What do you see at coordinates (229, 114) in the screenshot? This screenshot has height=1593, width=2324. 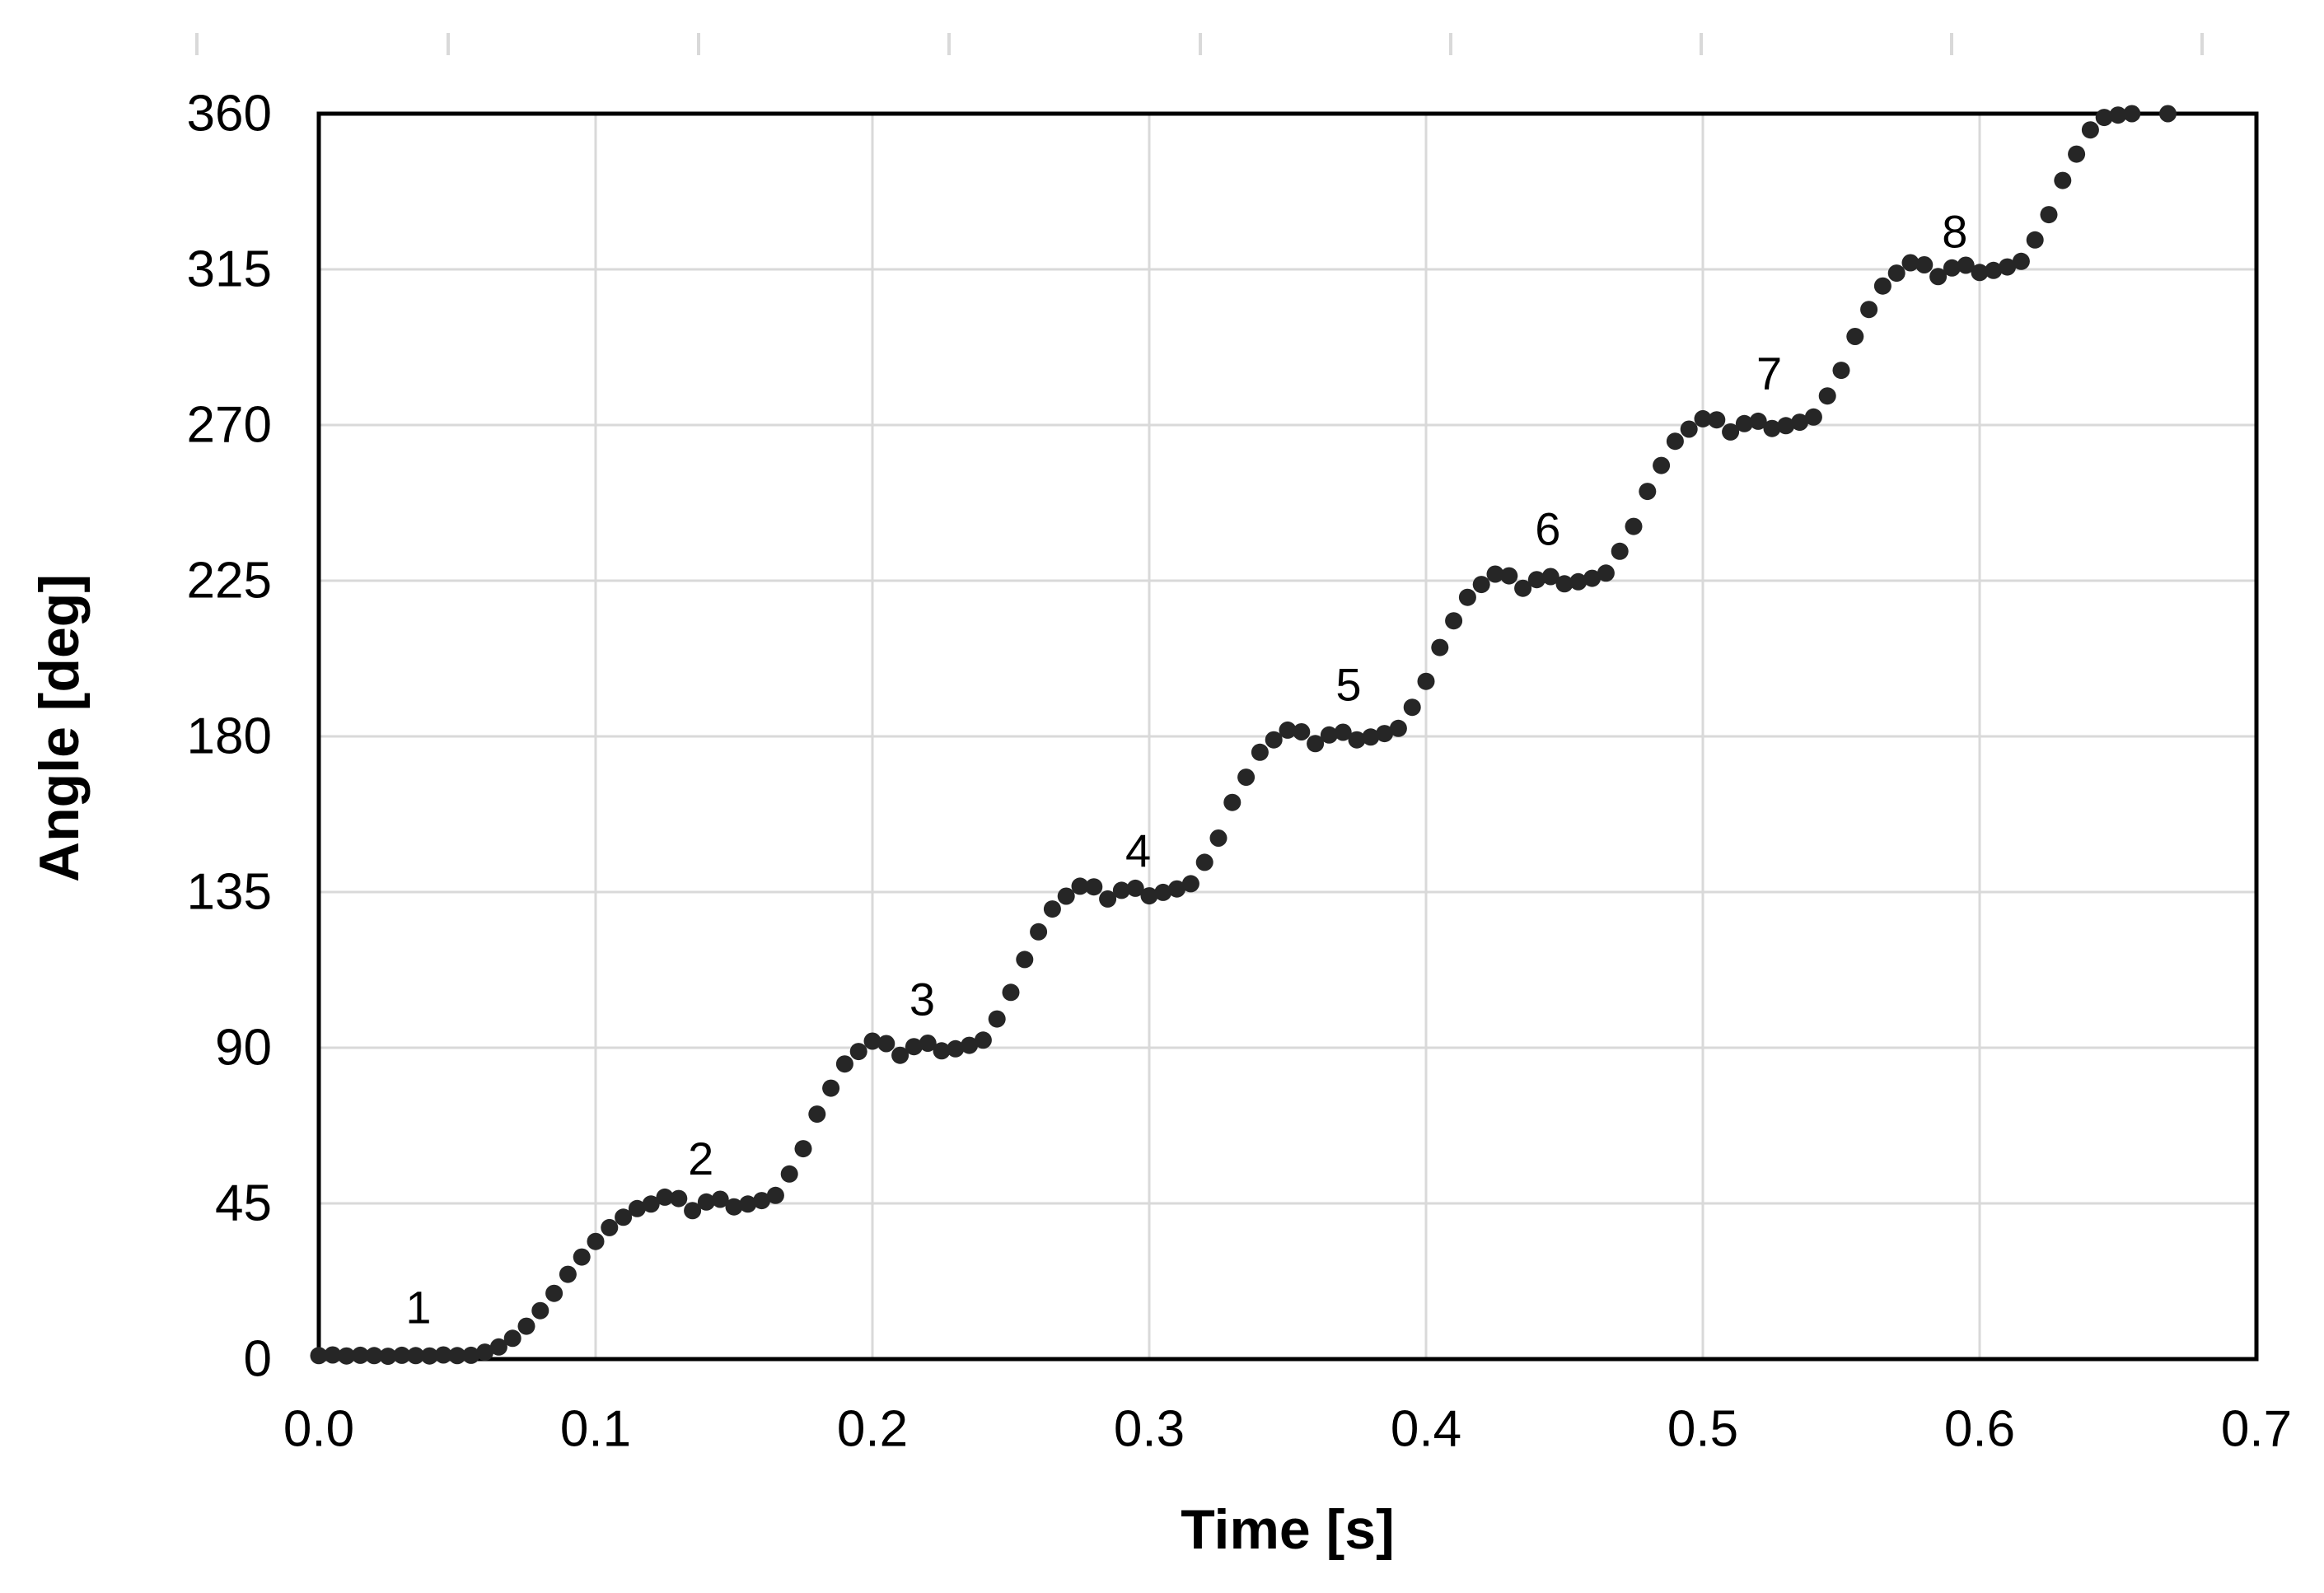 I see `y-tick-label: 360` at bounding box center [229, 114].